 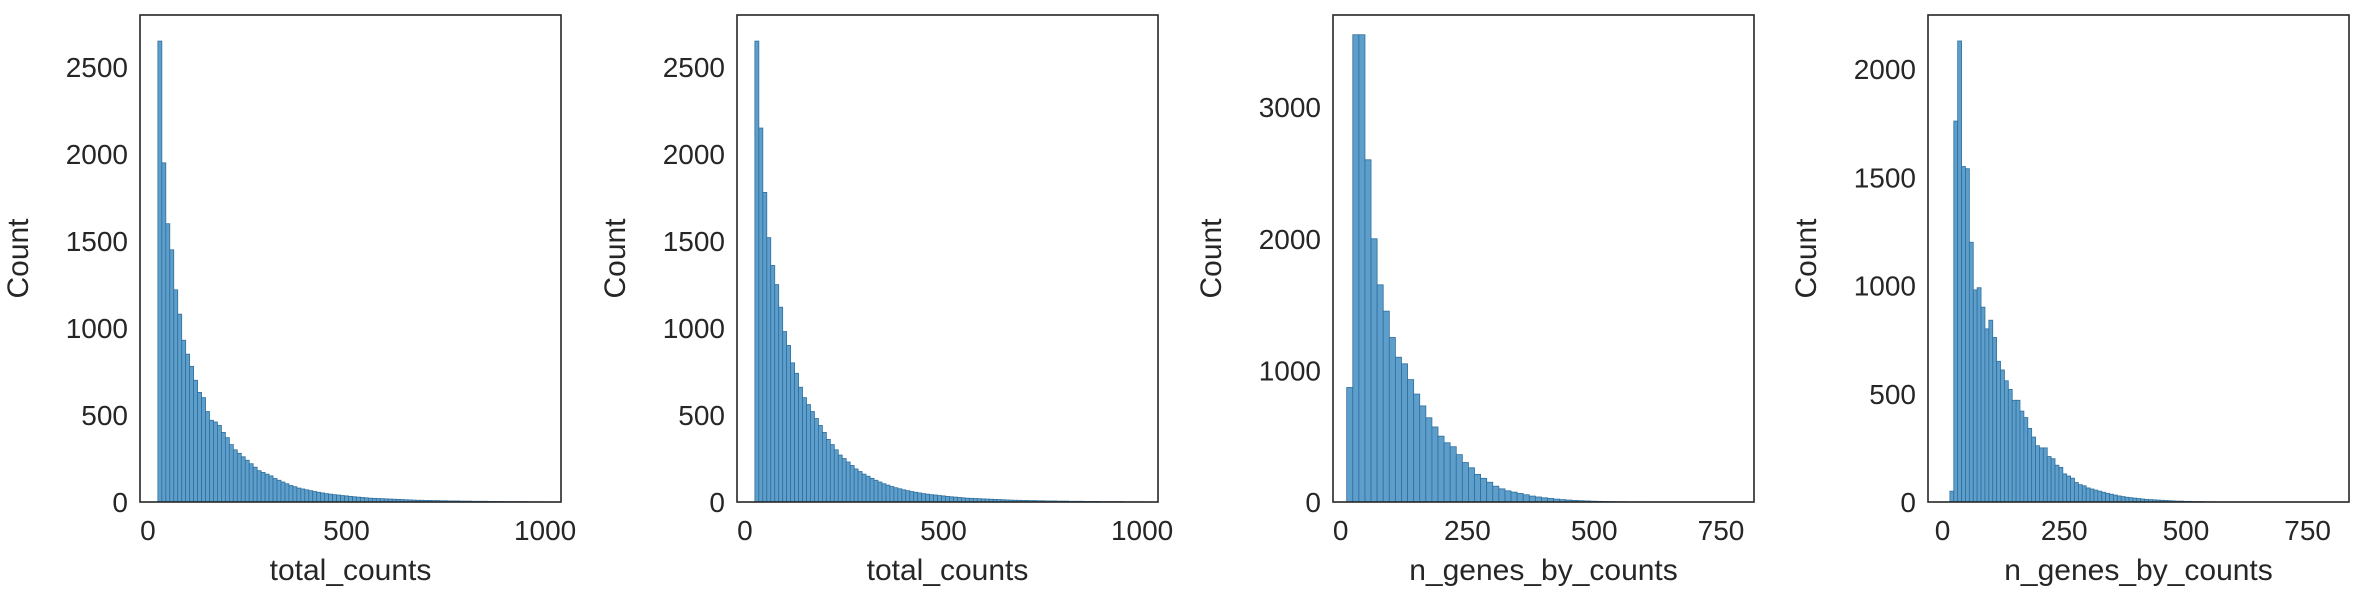 What do you see at coordinates (1892, 394) in the screenshot?
I see `y-tick-label: 500` at bounding box center [1892, 394].